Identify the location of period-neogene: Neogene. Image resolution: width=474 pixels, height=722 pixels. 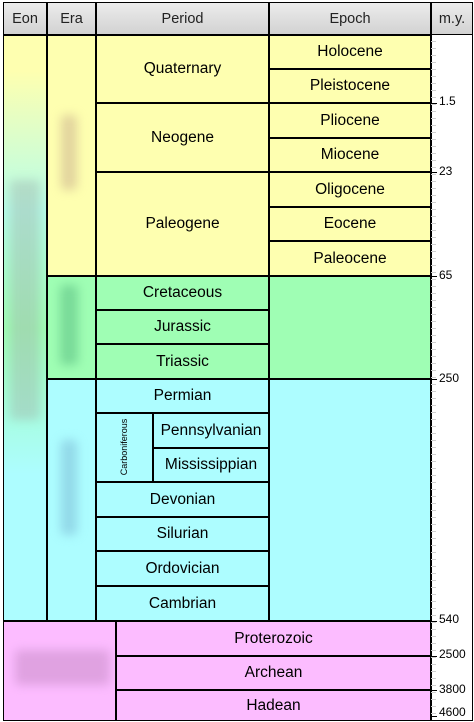
(182, 137).